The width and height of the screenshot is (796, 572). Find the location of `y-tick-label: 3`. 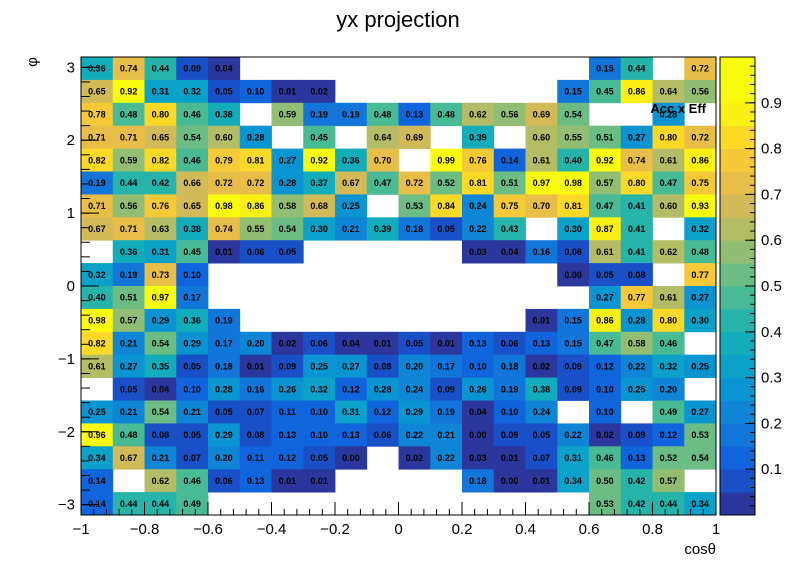

y-tick-label: 3 is located at coordinates (71, 67).